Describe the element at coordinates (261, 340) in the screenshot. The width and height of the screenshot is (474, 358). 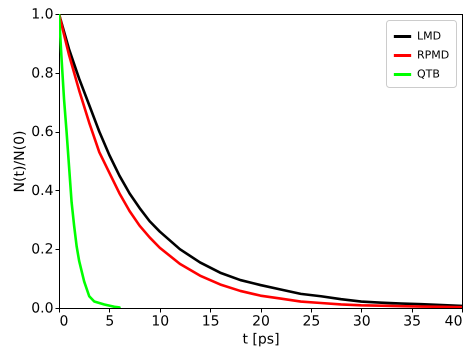
I see `x-axis-title: t [ps]` at that location.